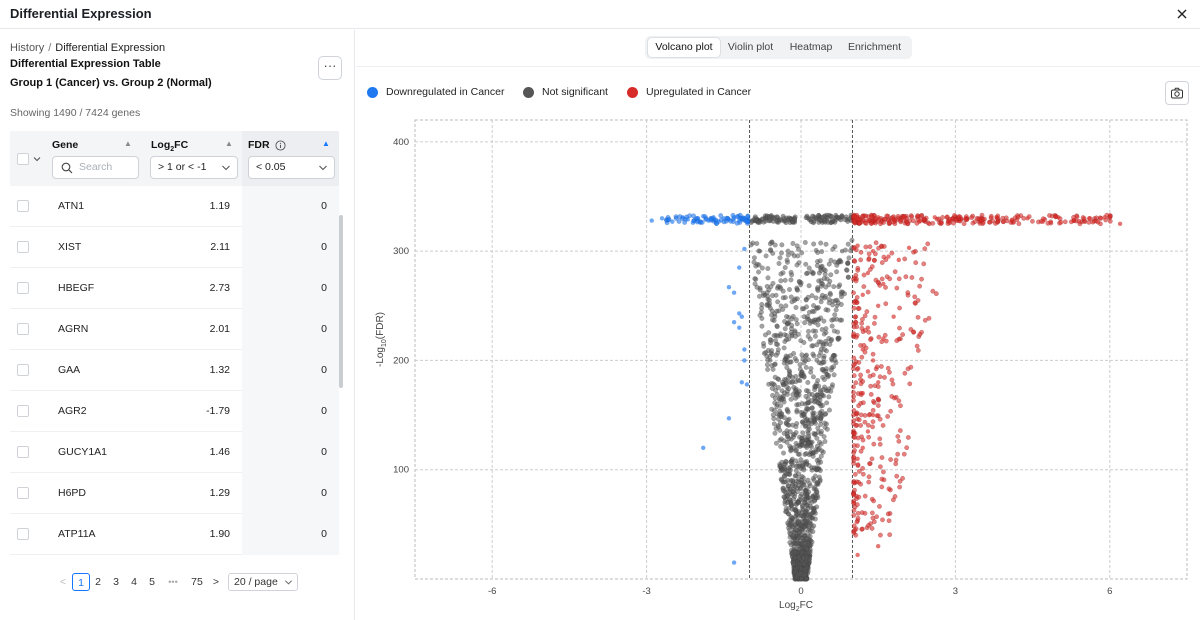  What do you see at coordinates (874, 47) in the screenshot?
I see `tab-enrichment: Enrichment` at bounding box center [874, 47].